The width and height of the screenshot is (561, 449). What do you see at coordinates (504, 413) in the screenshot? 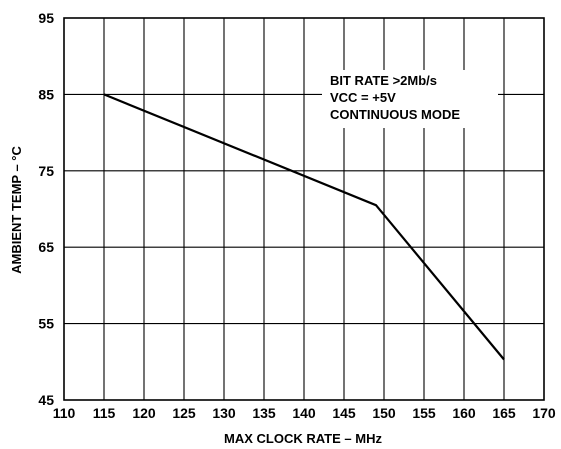
I see `x-tick-label: 165` at bounding box center [504, 413].